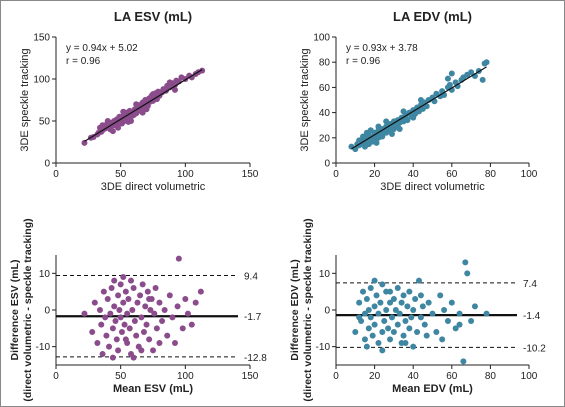 Image resolution: width=565 pixels, height=407 pixels. I want to click on annotation-text: y = 0.94x + 5.02, so click(102, 48).